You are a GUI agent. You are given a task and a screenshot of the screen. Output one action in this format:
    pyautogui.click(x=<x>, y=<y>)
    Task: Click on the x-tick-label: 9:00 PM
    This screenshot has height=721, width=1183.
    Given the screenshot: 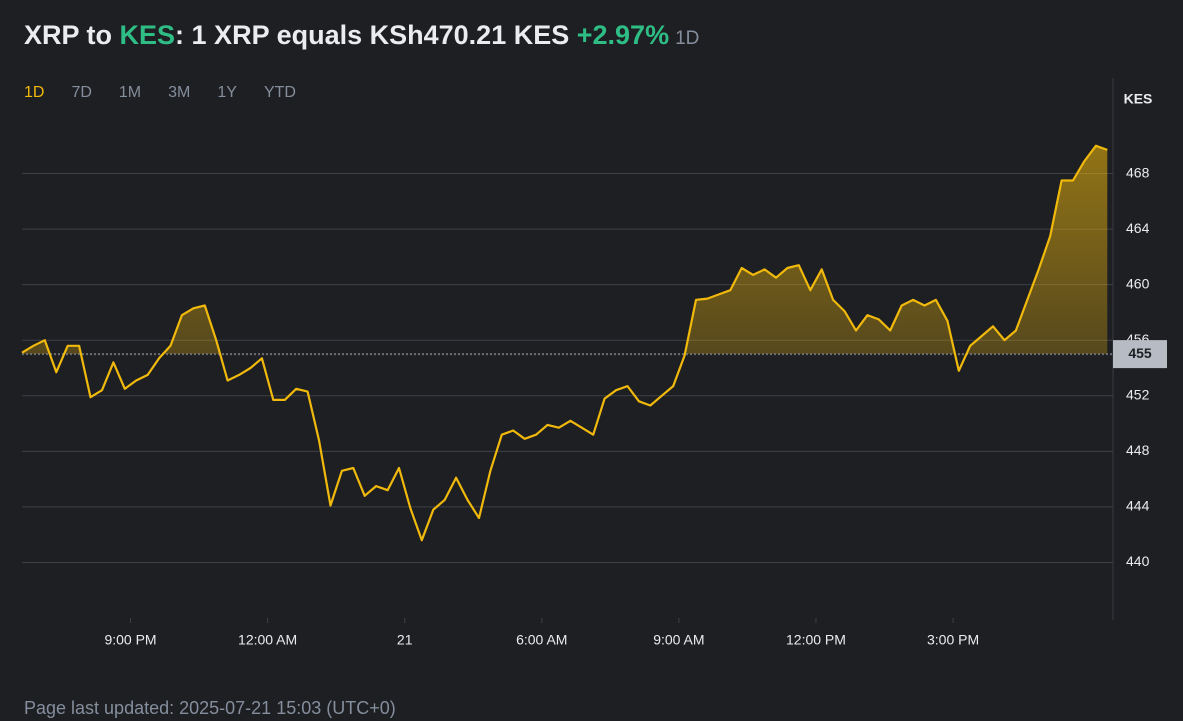 What is the action you would take?
    pyautogui.click(x=130, y=640)
    